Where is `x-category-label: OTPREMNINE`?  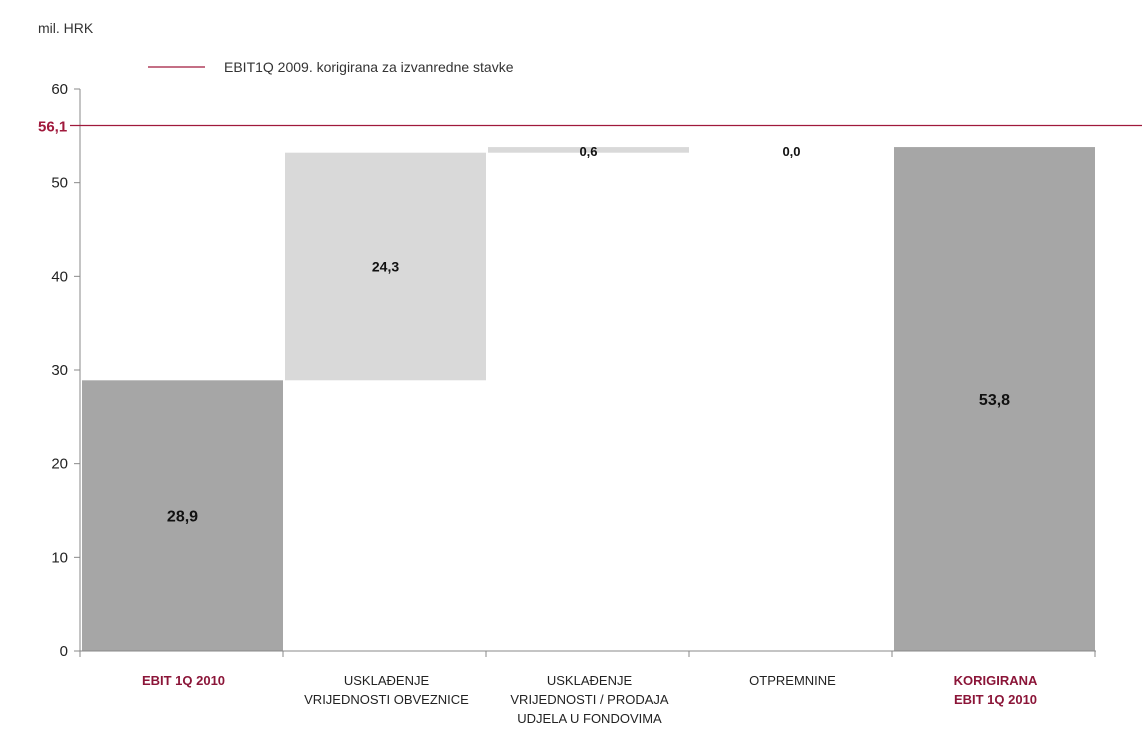
x-category-label: OTPREMNINE is located at coordinates (792, 680).